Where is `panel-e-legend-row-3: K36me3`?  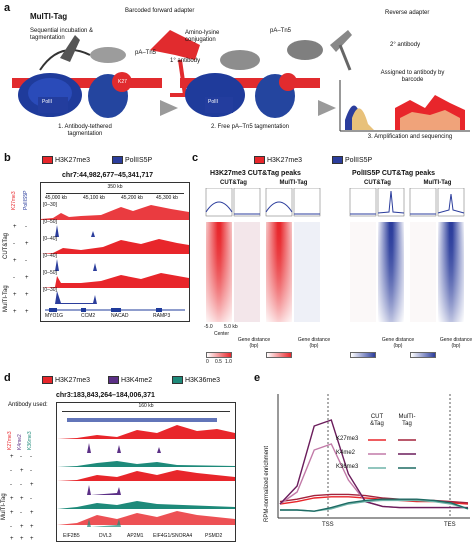
panel-e-legend-row-3: K36me3 is located at coordinates (347, 467).